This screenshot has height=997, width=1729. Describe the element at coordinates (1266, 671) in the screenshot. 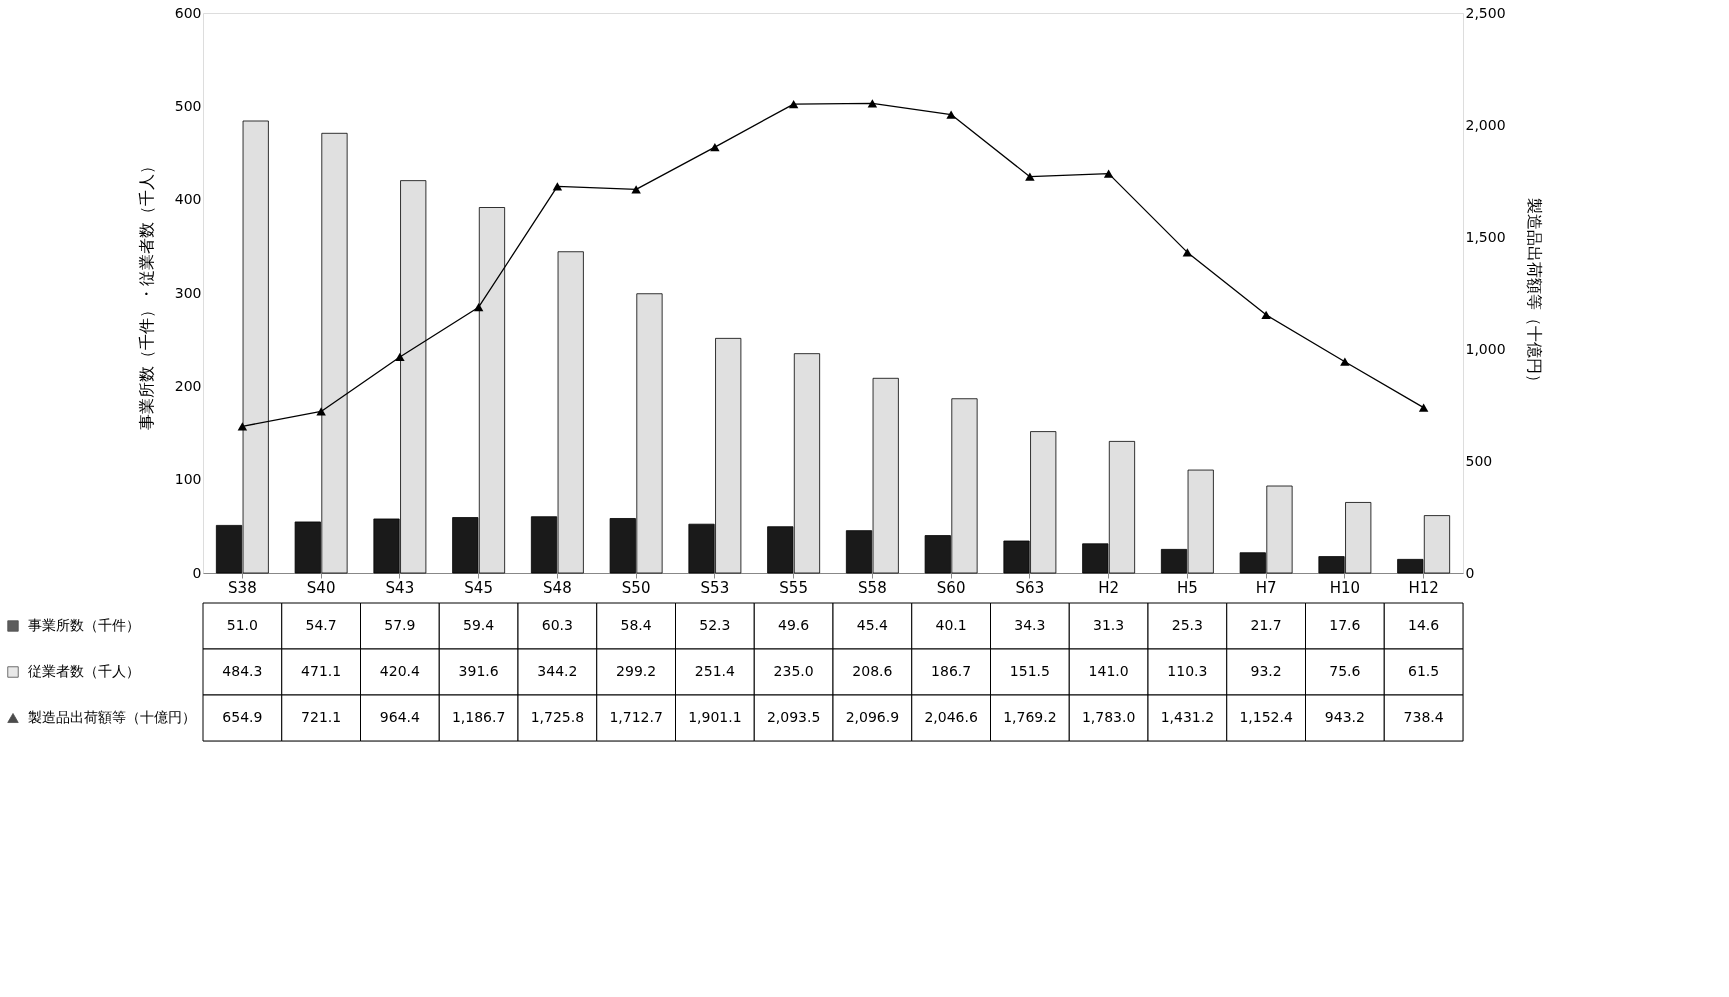

I see `data-label: 93.2` at that location.